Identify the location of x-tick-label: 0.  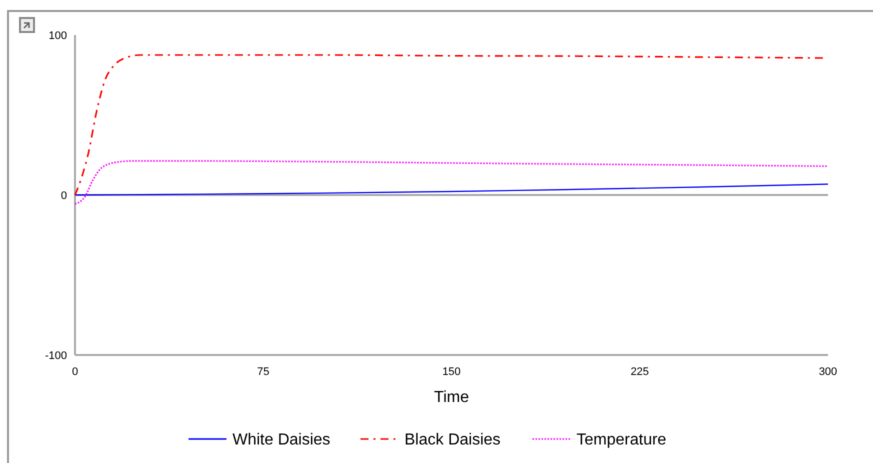
(75, 372).